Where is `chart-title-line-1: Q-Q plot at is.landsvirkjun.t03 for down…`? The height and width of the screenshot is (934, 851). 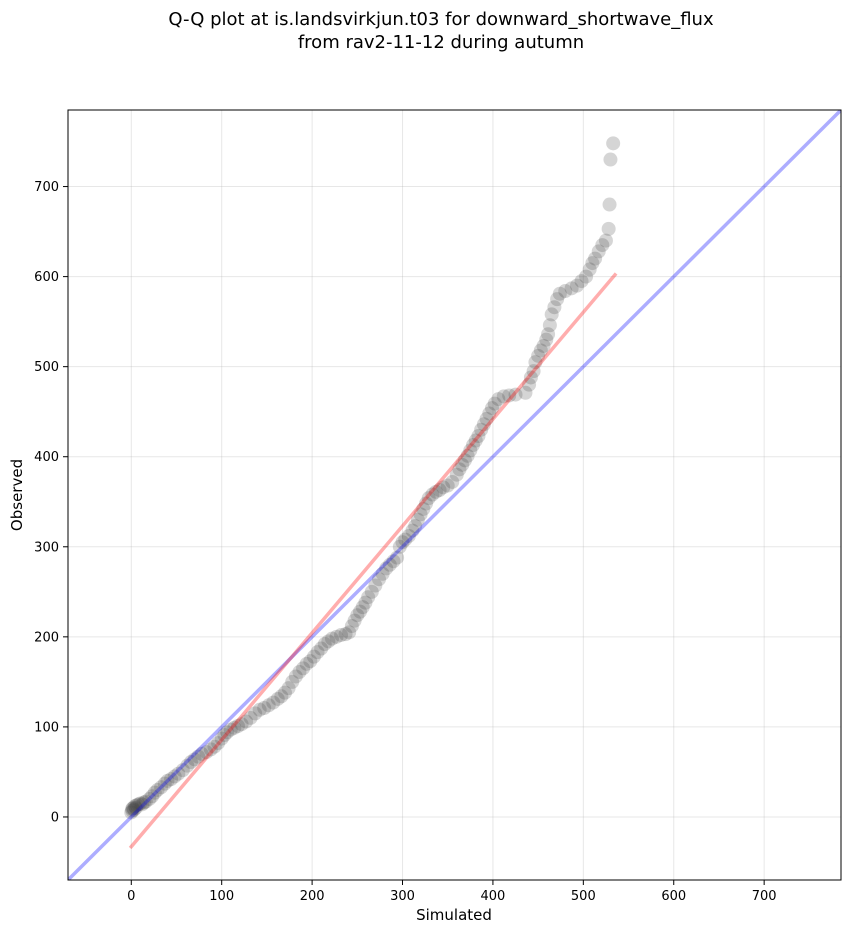 chart-title-line-1: Q-Q plot at is.landsvirkjun.t03 for down… is located at coordinates (441, 19).